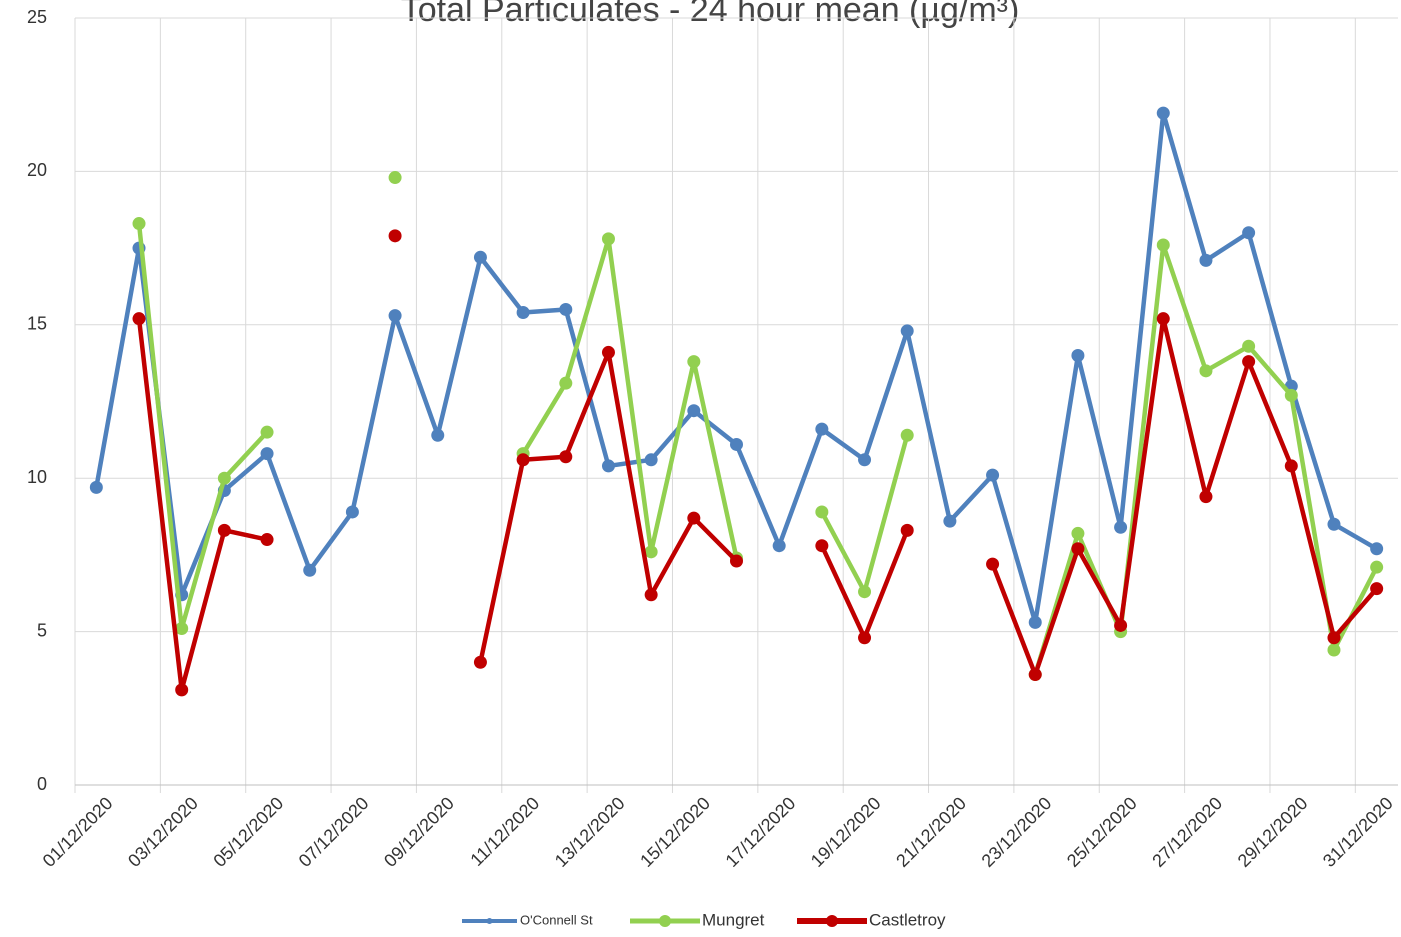  I want to click on x-tick-label: 03/12/2020, so click(163, 832).